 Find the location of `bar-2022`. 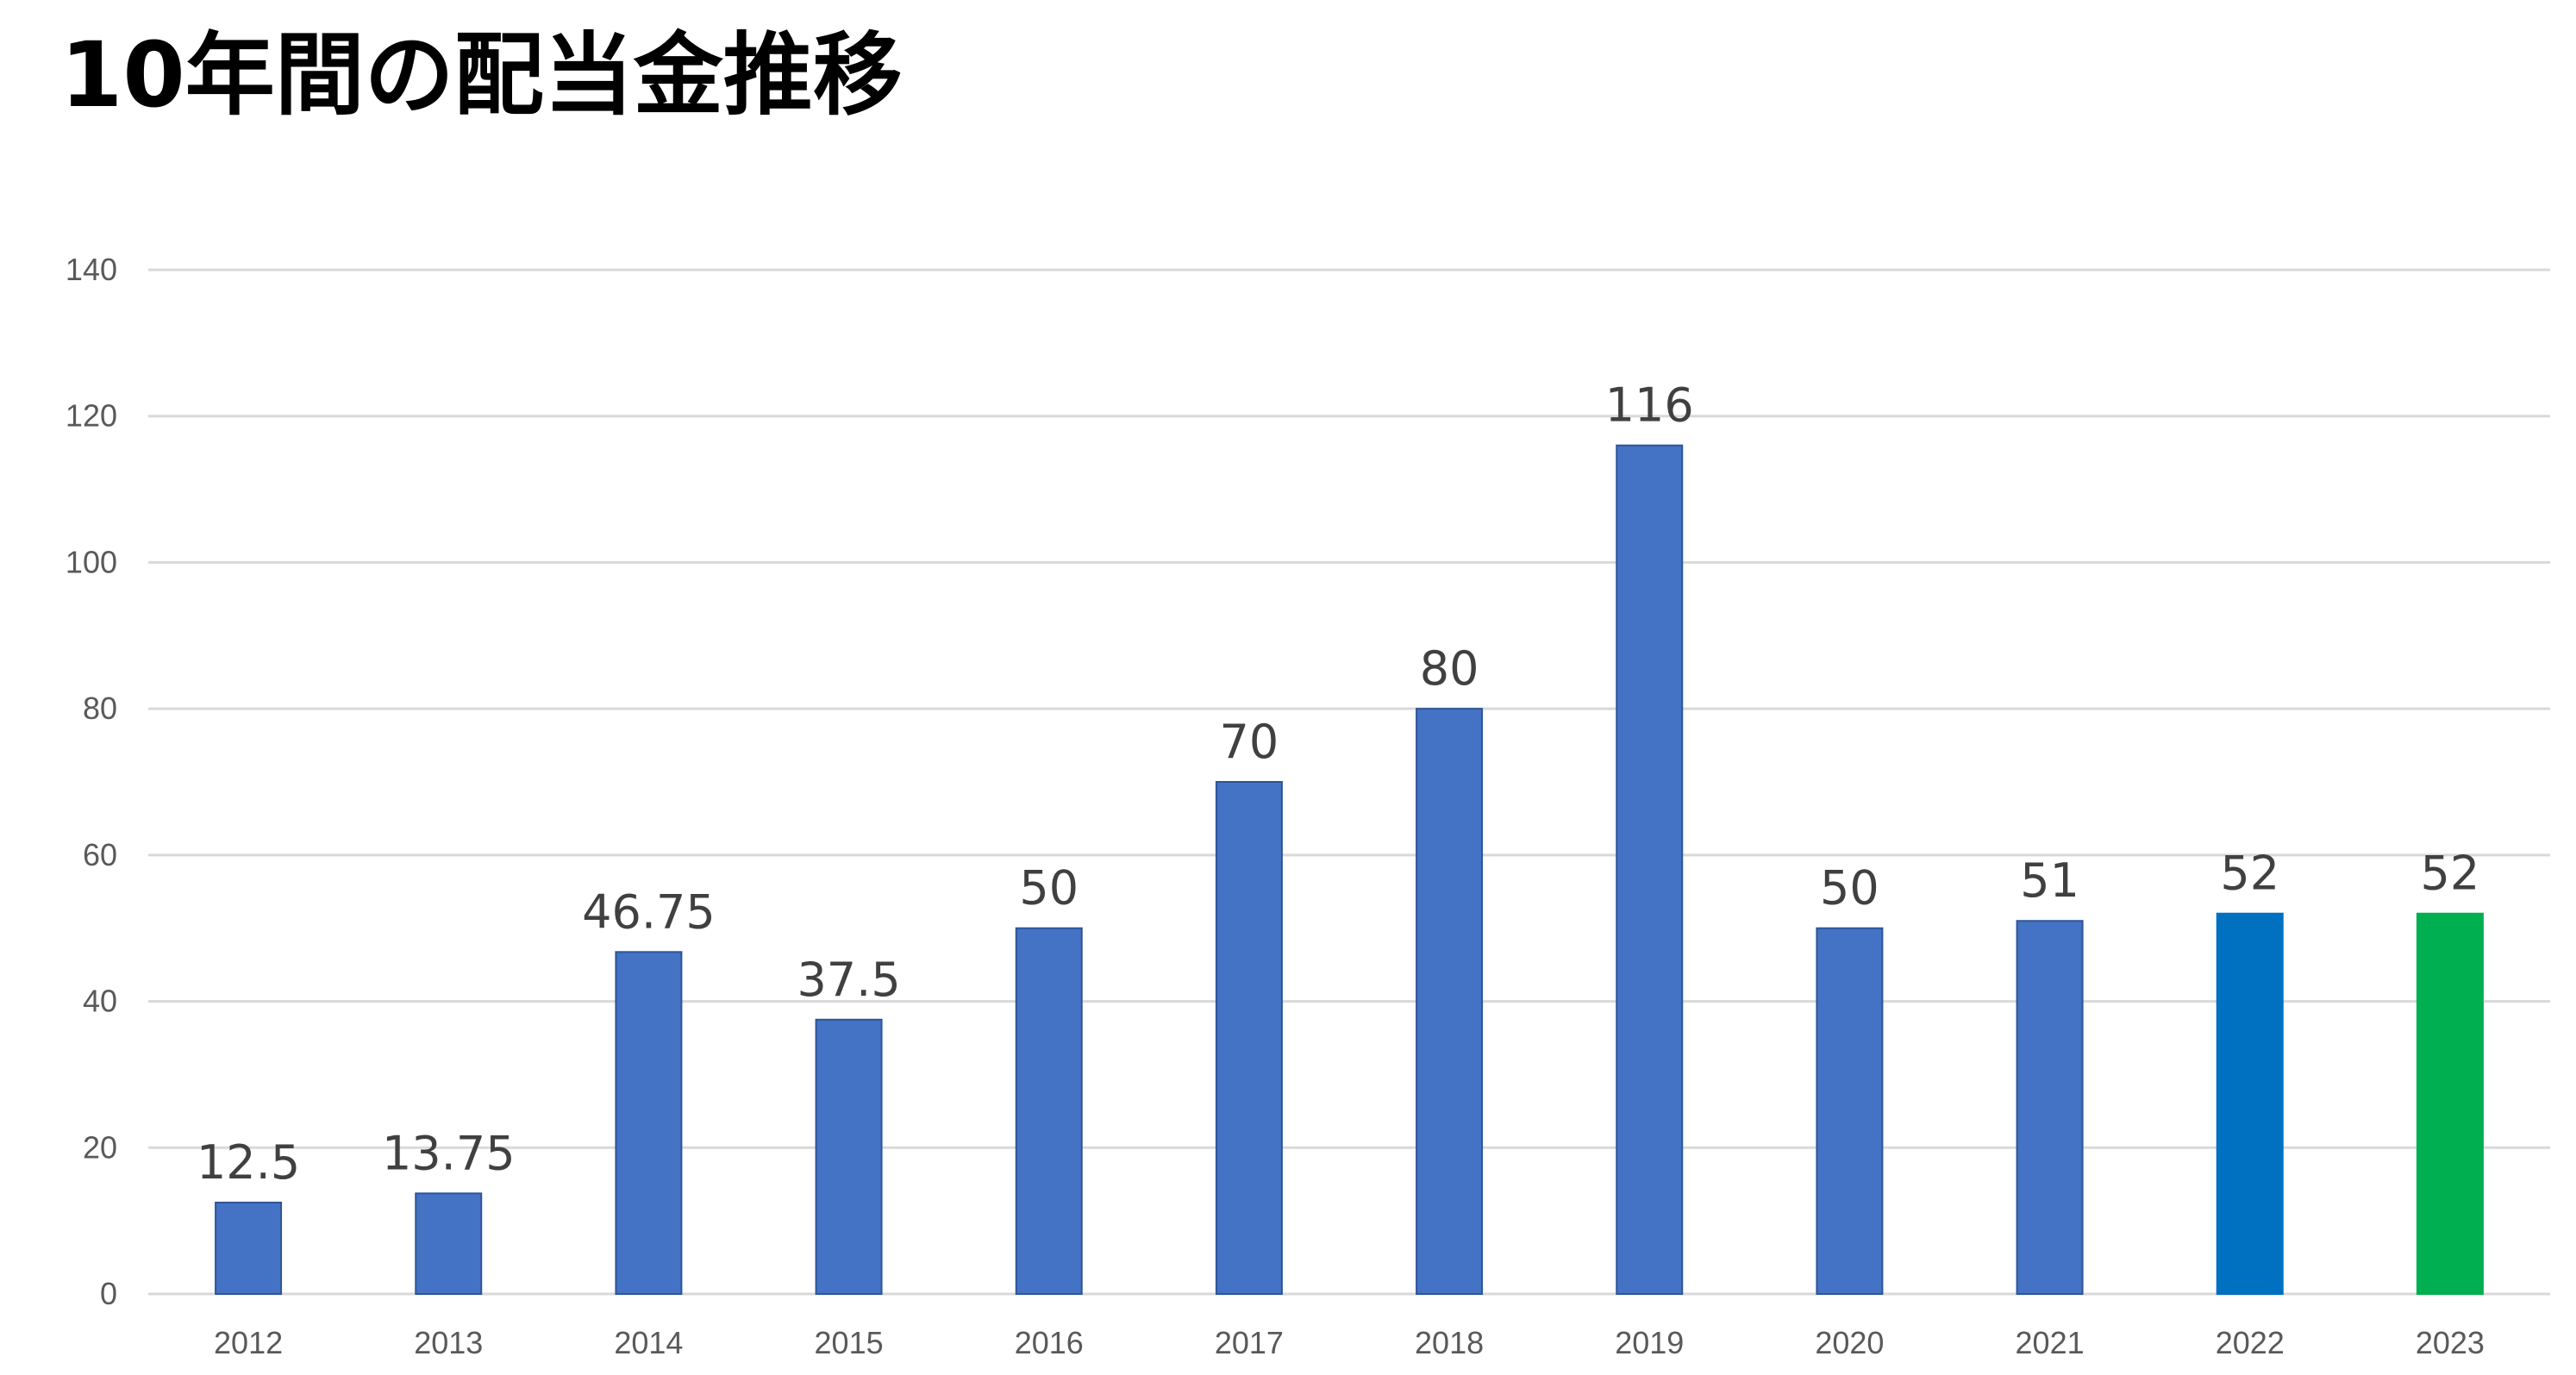

bar-2022 is located at coordinates (2250, 1103).